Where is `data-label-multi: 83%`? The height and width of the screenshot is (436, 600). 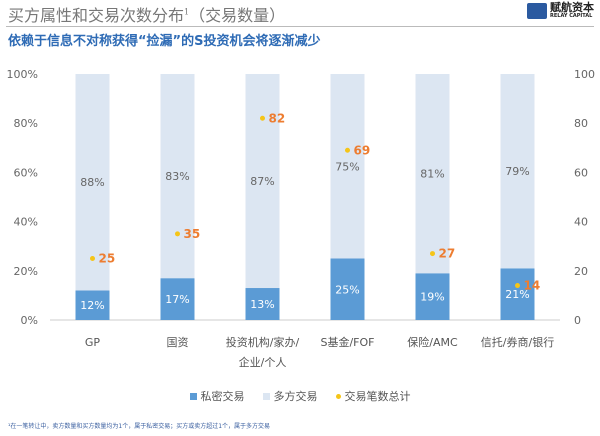 data-label-multi: 83% is located at coordinates (177, 176).